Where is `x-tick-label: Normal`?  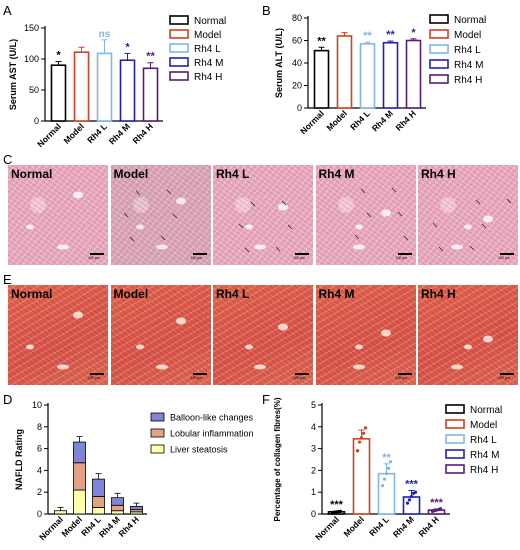 x-tick-label: Normal is located at coordinates (49, 135).